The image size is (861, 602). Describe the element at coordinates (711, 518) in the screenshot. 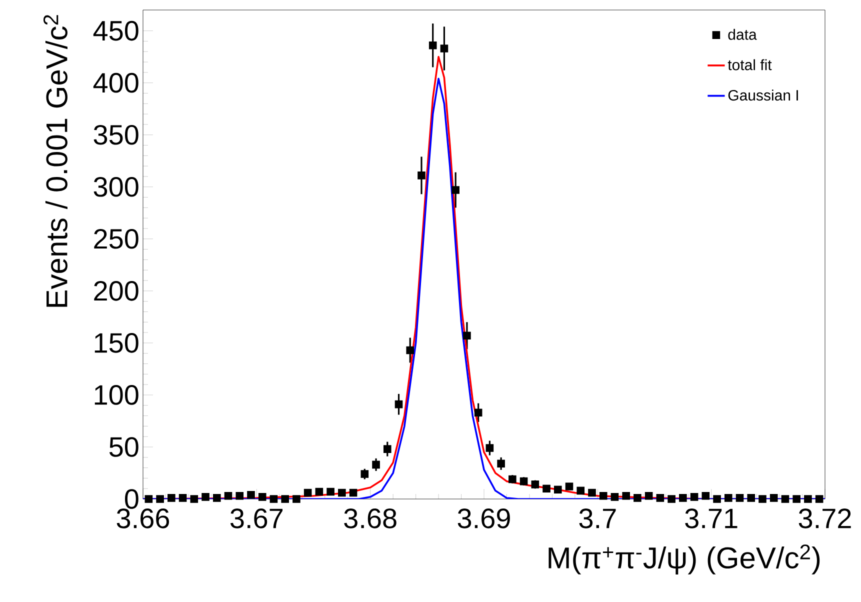

I see `x-tick-label: 3.71` at that location.